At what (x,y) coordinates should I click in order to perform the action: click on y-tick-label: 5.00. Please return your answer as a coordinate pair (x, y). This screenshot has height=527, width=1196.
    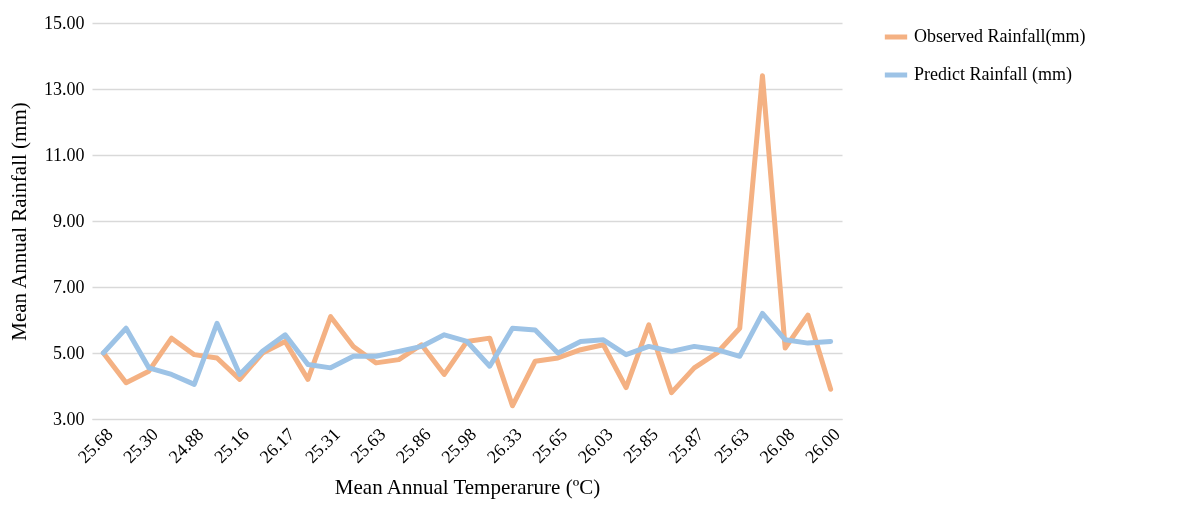
    Looking at the image, I should click on (69, 352).